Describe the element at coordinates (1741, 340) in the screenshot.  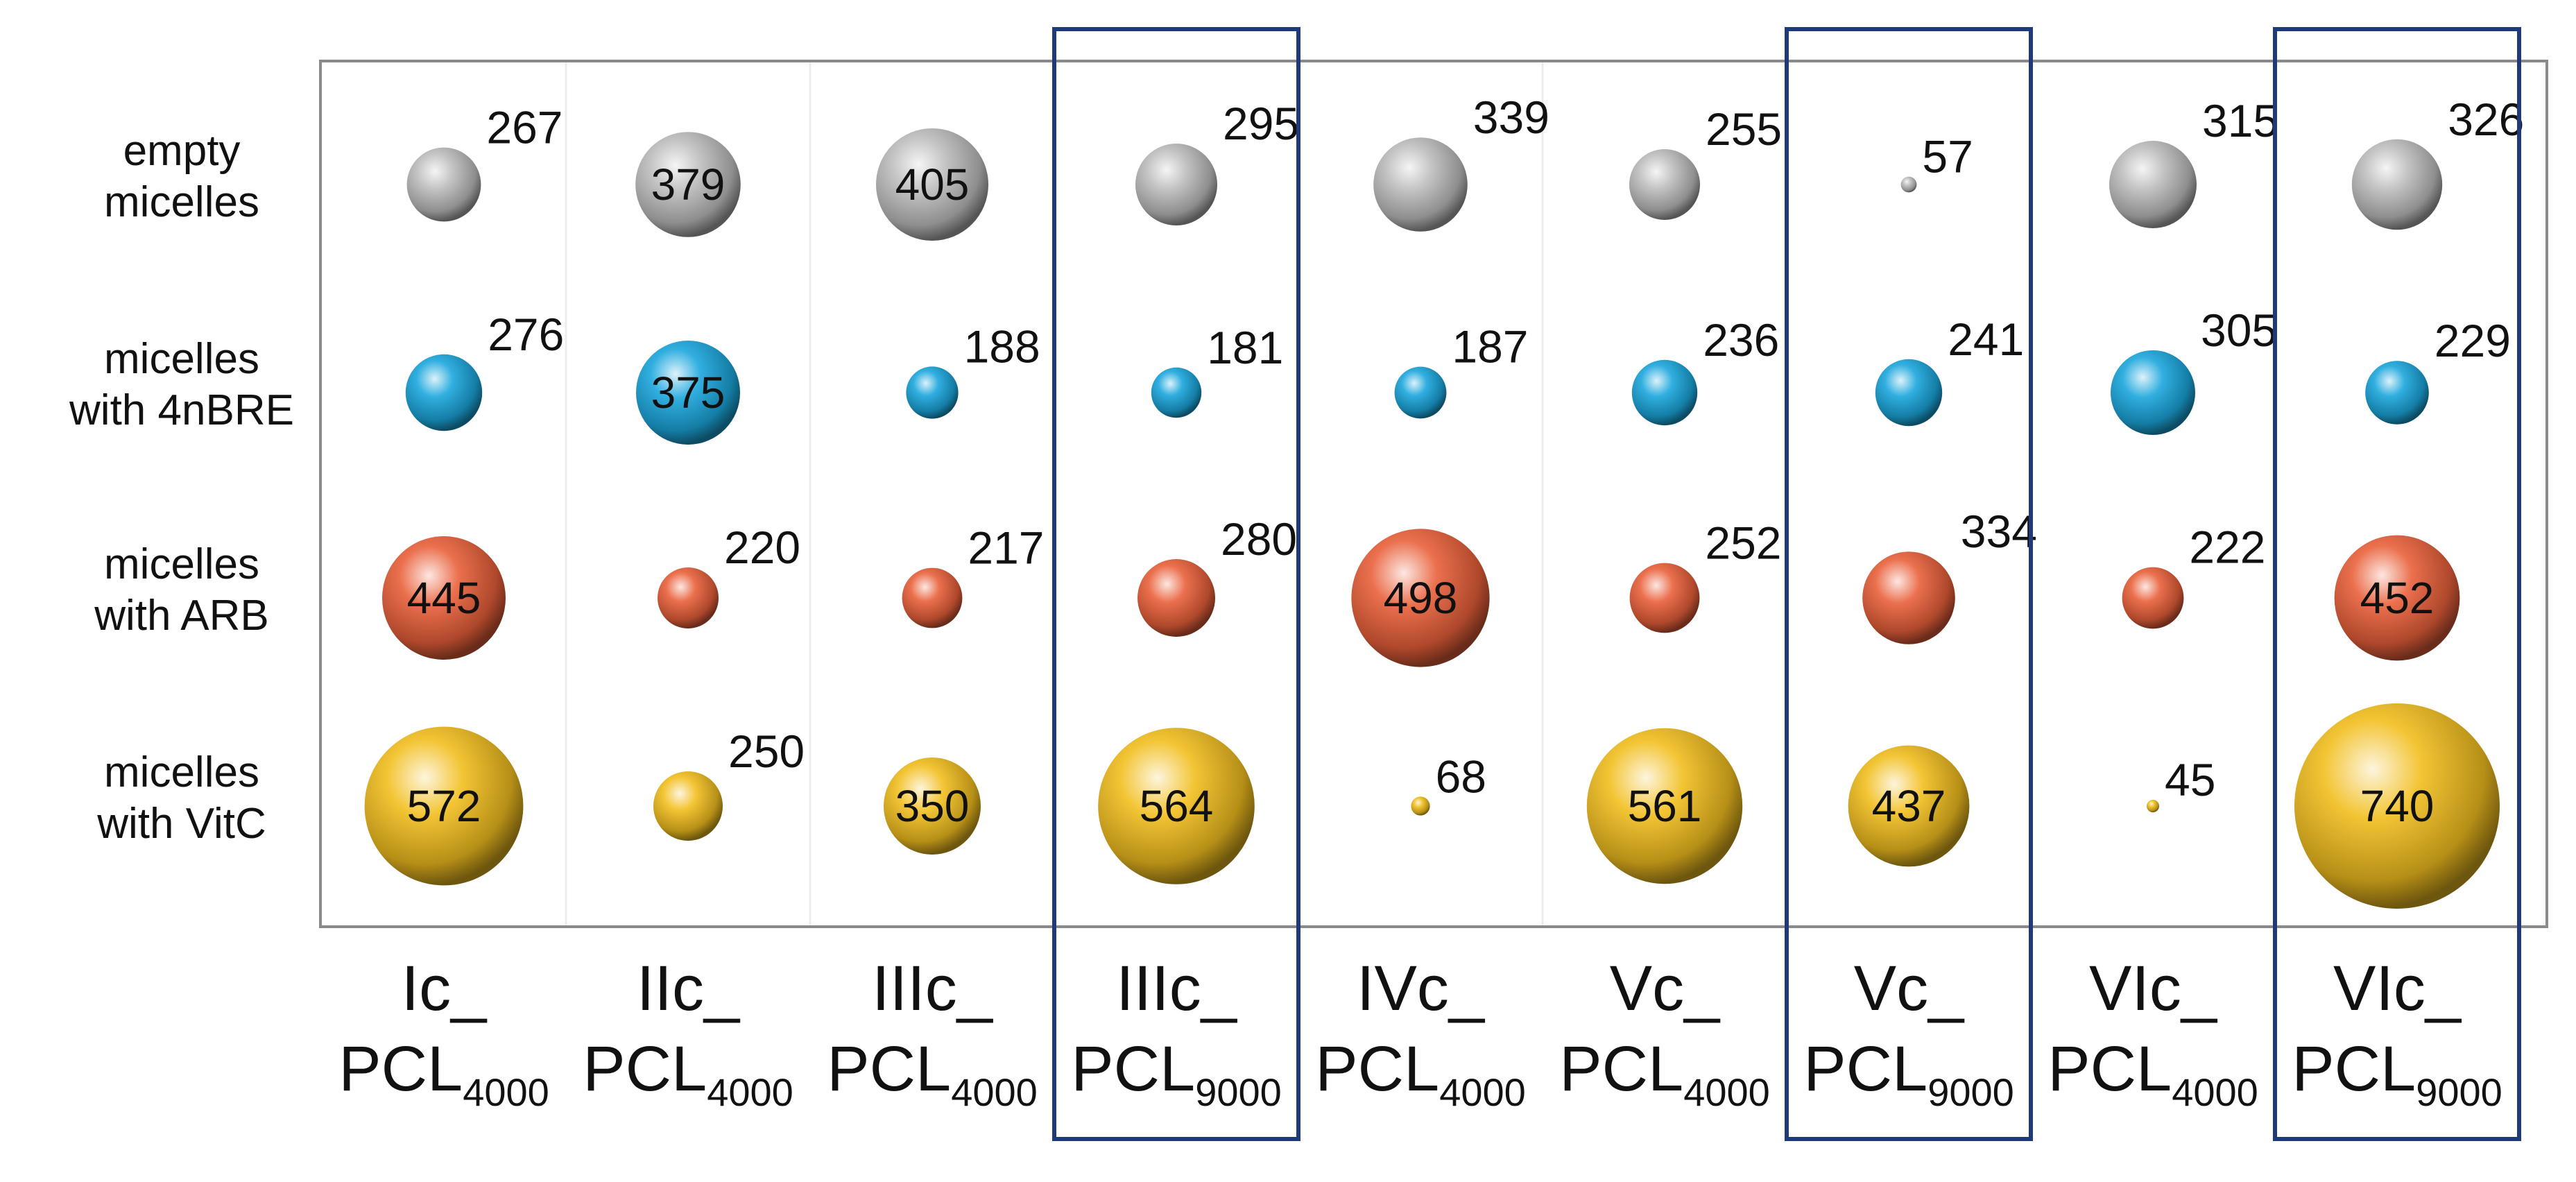
I see `bubble-value-label: 236` at that location.